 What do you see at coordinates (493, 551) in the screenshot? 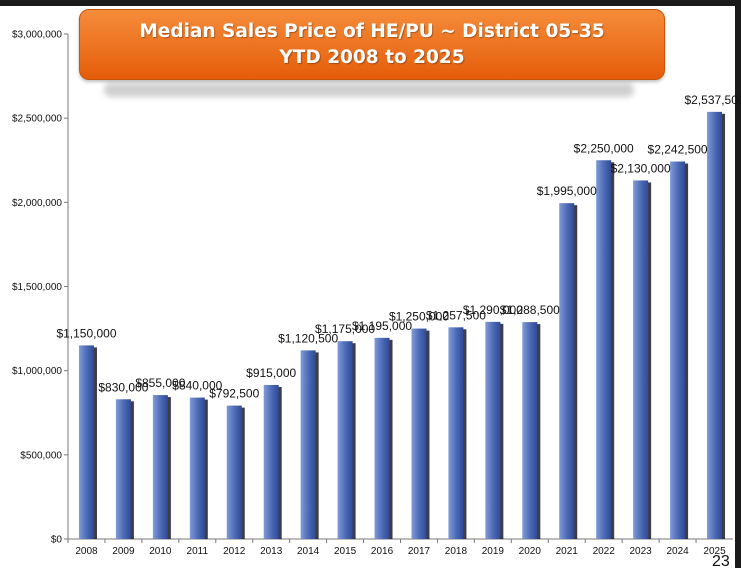
I see `x-tick-label: 2019` at bounding box center [493, 551].